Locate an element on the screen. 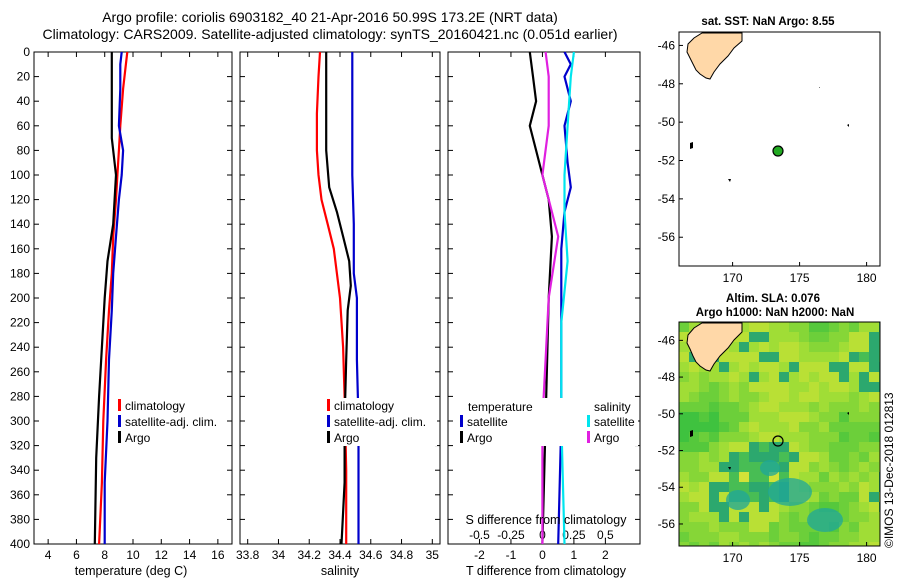 The width and height of the screenshot is (900, 585). sla-heatmap is located at coordinates (779, 434).